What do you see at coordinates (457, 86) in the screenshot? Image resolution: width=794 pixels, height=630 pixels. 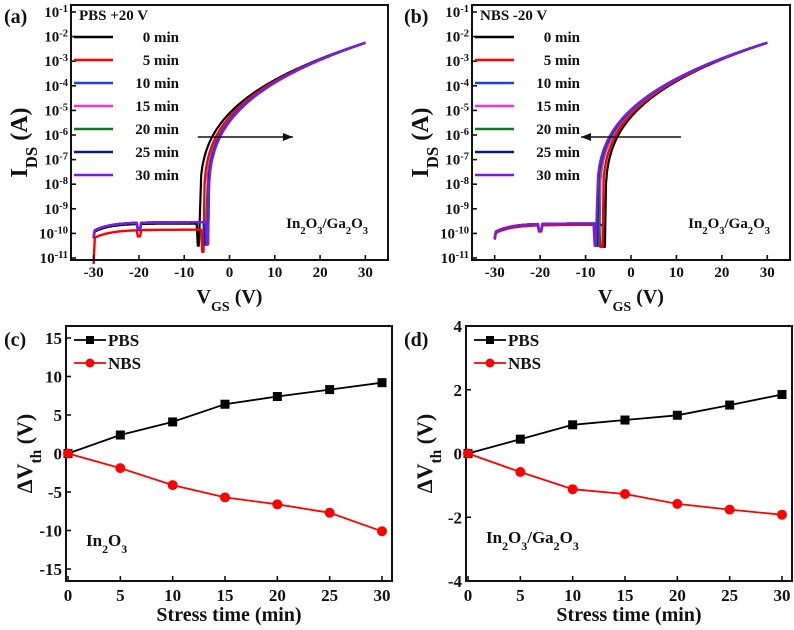 I see `y-tick-label: 10⁻⁴` at bounding box center [457, 86].